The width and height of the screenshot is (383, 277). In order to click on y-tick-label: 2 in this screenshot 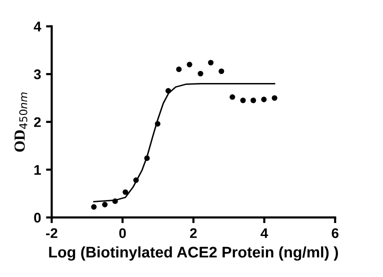, I will do `click(37, 122)`.